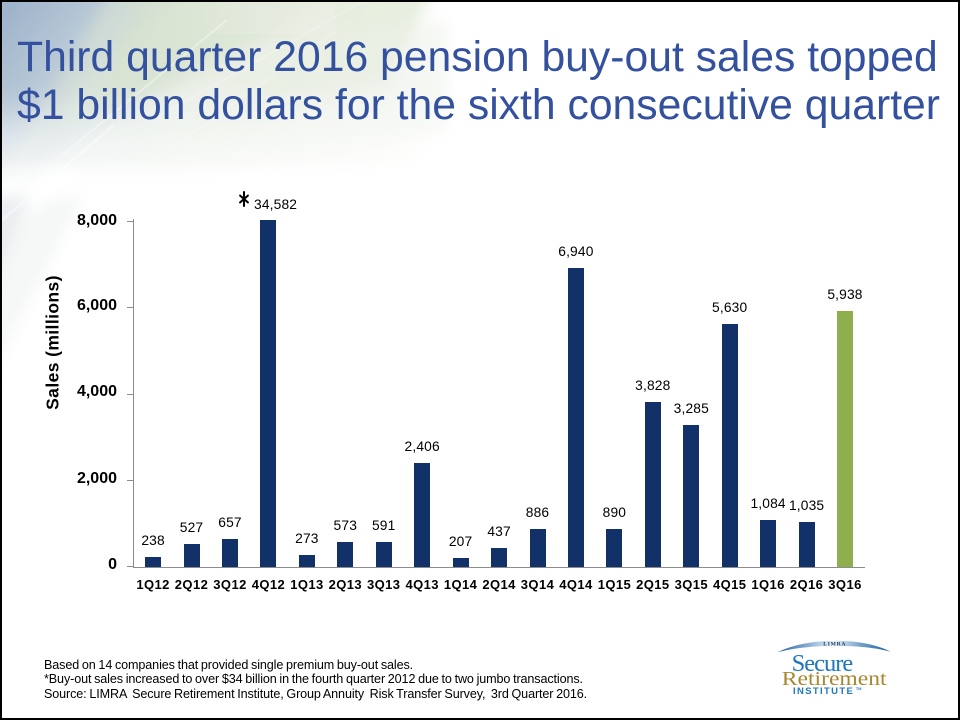 The image size is (960, 720). Describe the element at coordinates (834, 678) in the screenshot. I see `svg-text: Retirement` at that location.